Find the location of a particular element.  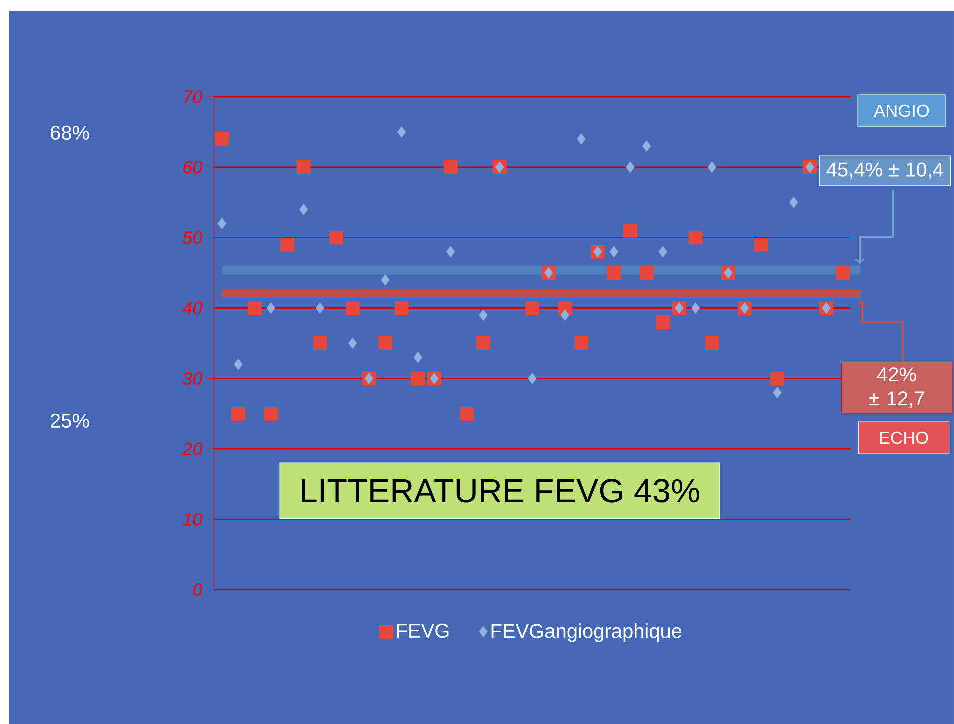

y-tick-label: 50 is located at coordinates (192, 237).